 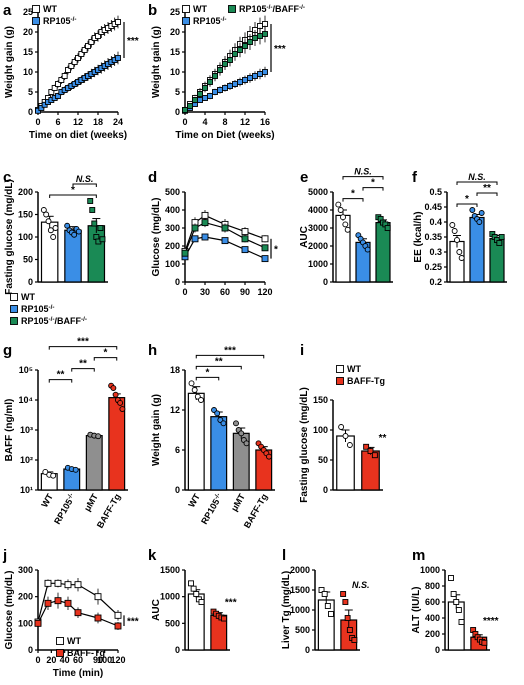 What do you see at coordinates (175, 370) in the screenshot?
I see `y-tick-label: 18` at bounding box center [175, 370].